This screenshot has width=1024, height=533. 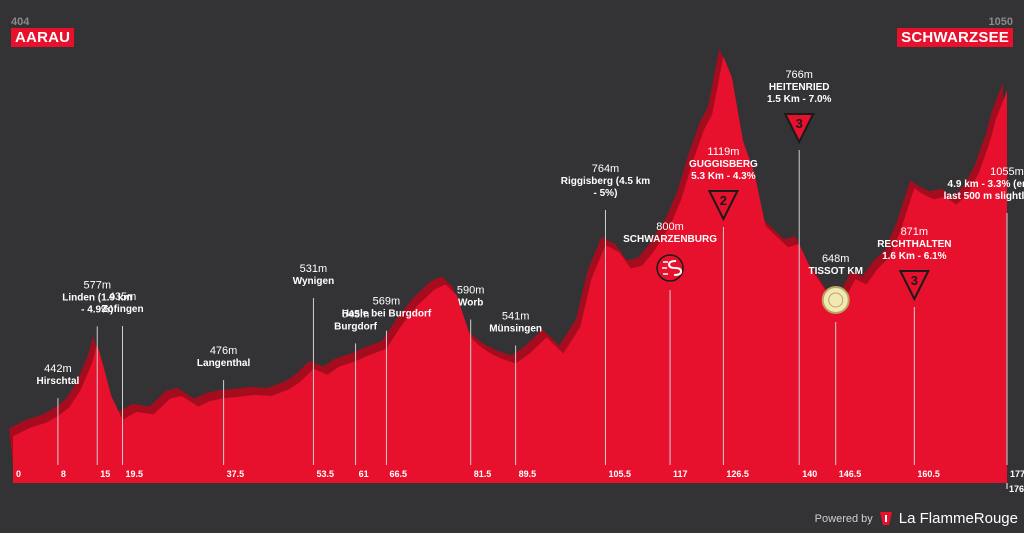 I want to click on km-label: 140, so click(x=809, y=474).